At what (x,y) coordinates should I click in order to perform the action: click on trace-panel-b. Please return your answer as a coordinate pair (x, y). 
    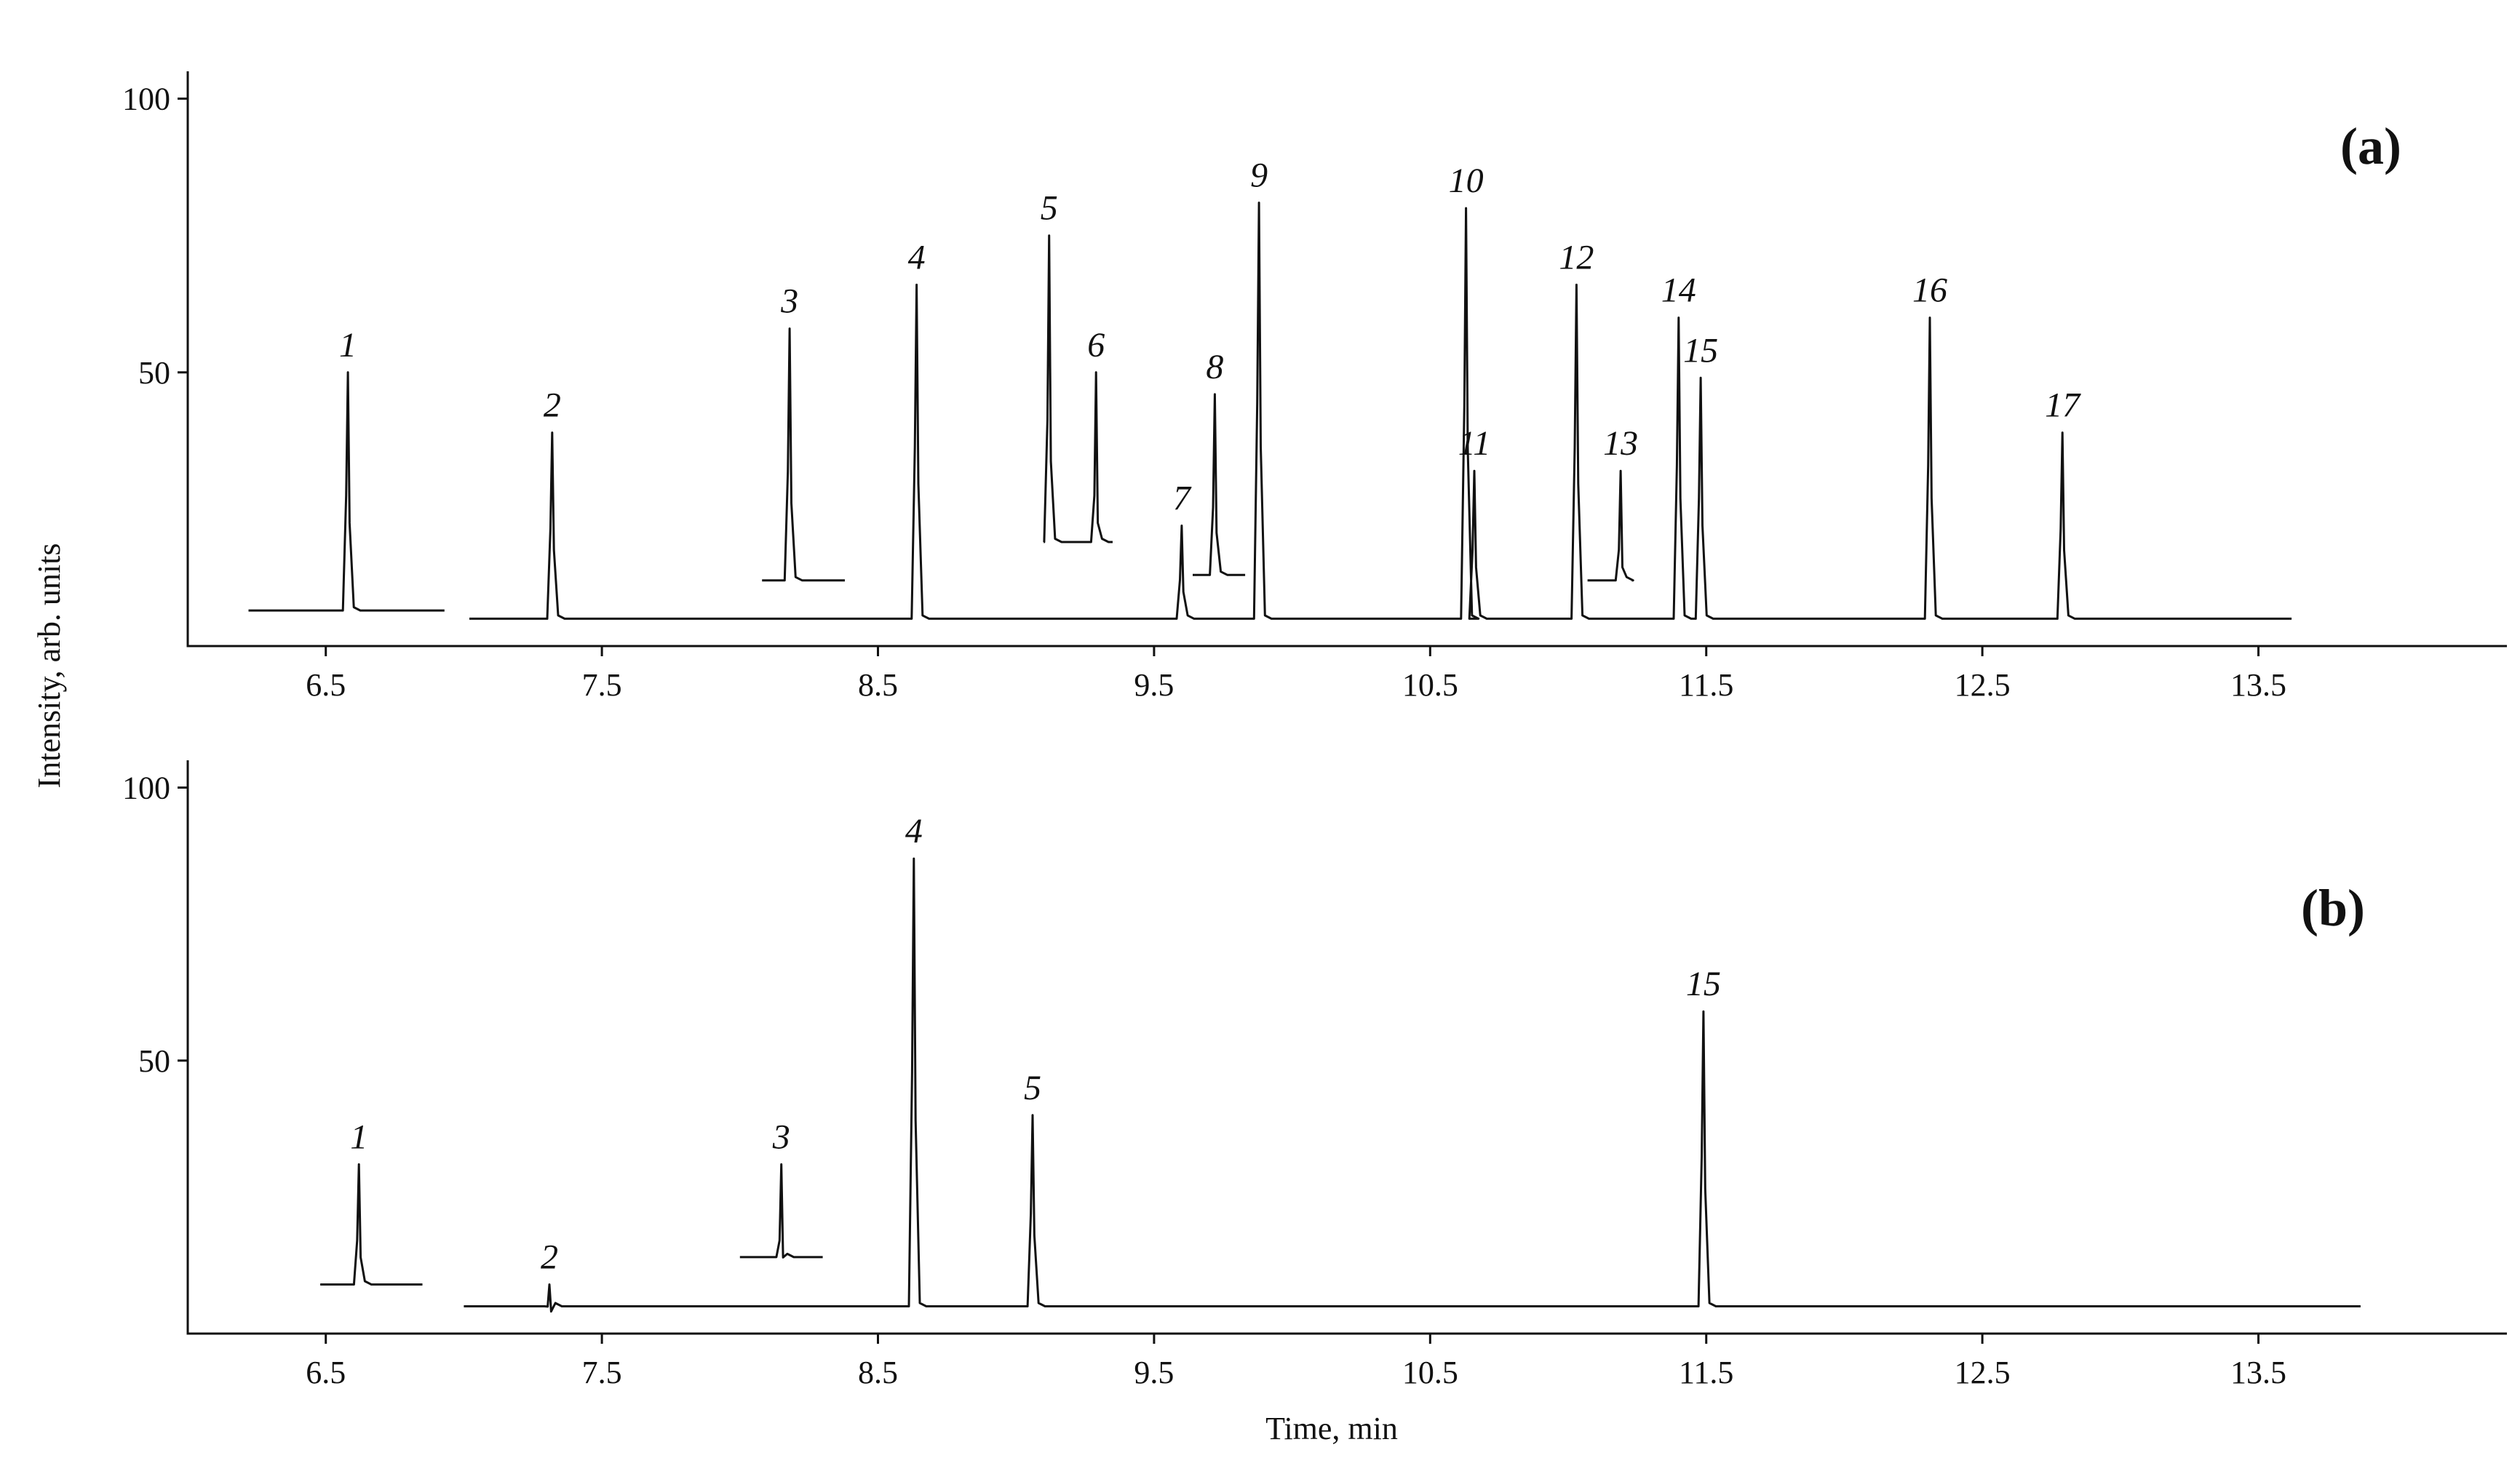
    Looking at the image, I should click on (372, 1224).